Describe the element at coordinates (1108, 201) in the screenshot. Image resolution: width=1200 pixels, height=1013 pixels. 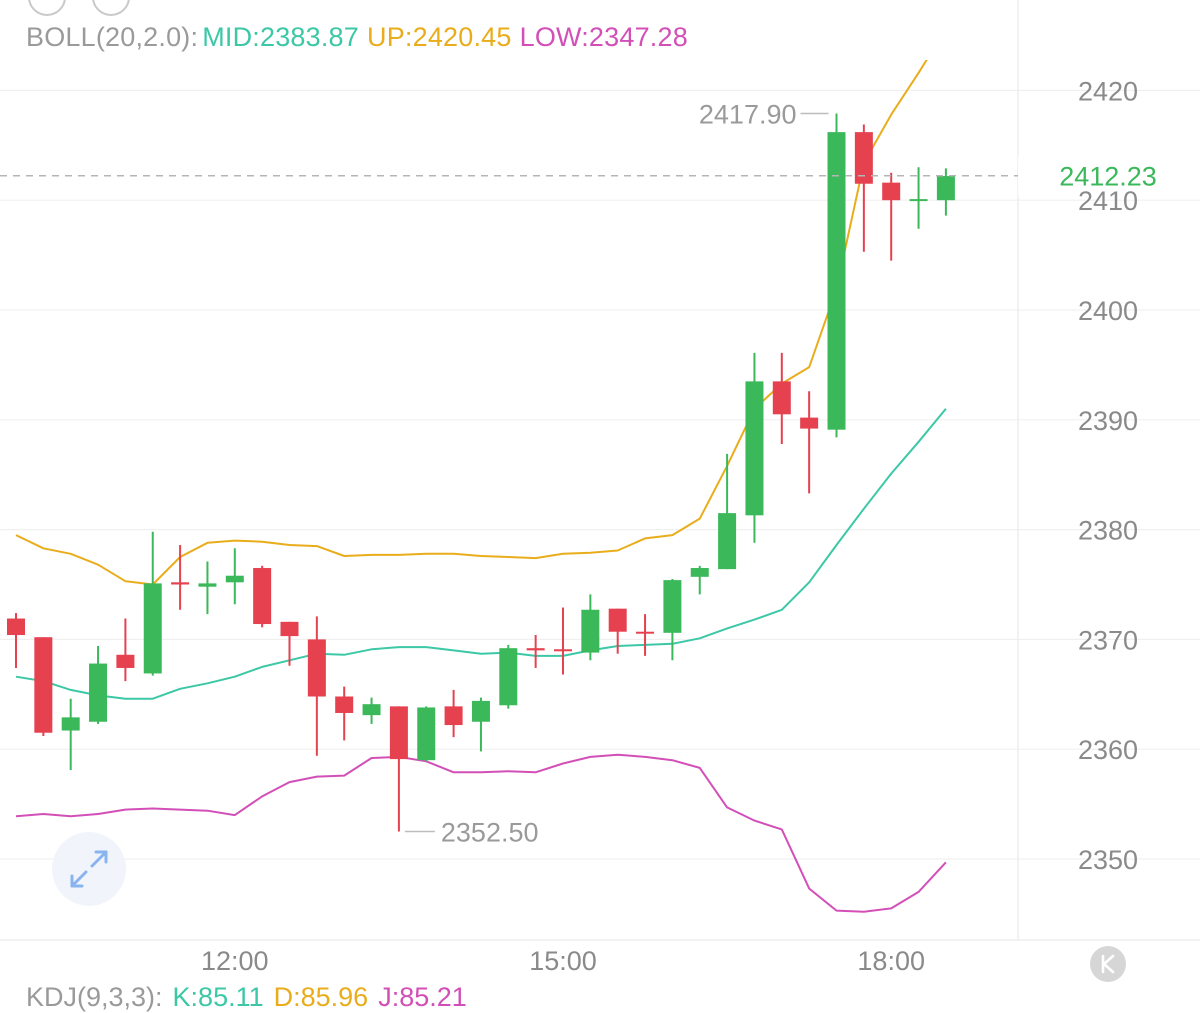
I see `y-tick-label: 2410` at that location.